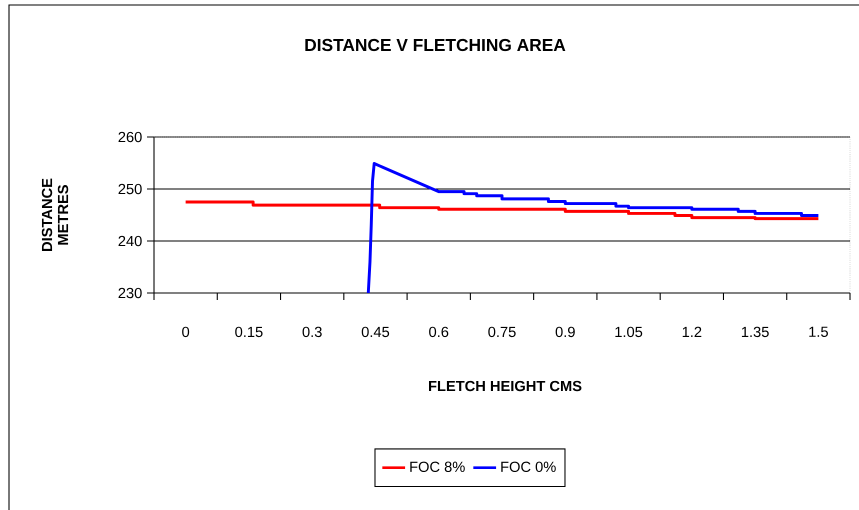 This screenshot has height=510, width=859. I want to click on legend-label: FOC 0%, so click(528, 467).